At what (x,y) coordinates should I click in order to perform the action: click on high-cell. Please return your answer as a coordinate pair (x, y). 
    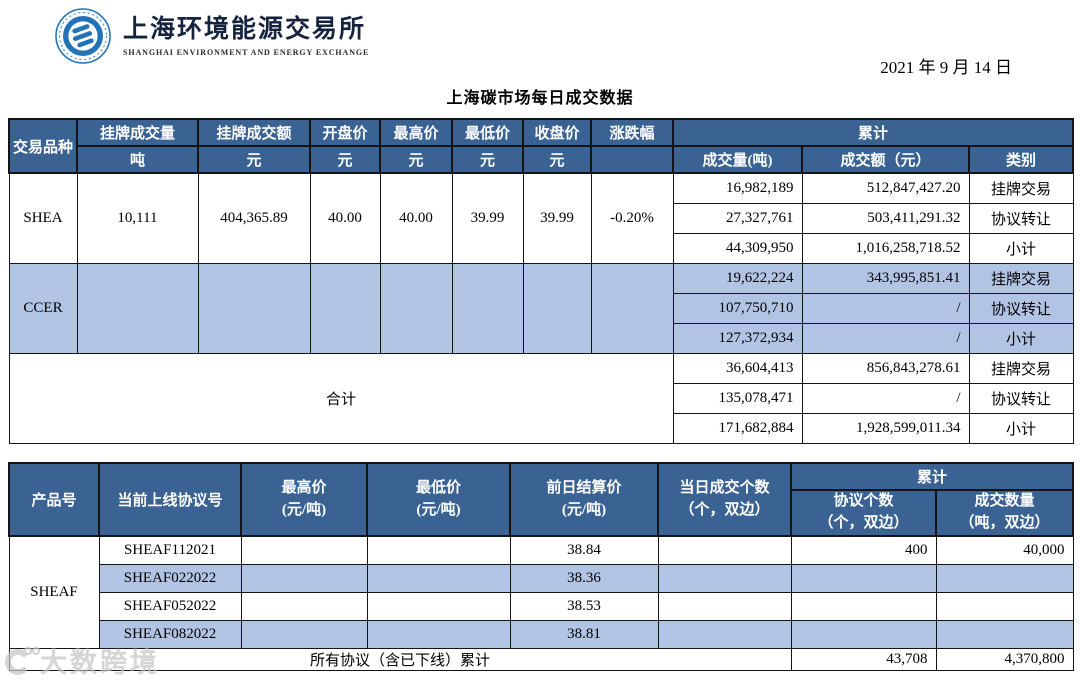
    Looking at the image, I should click on (304, 606).